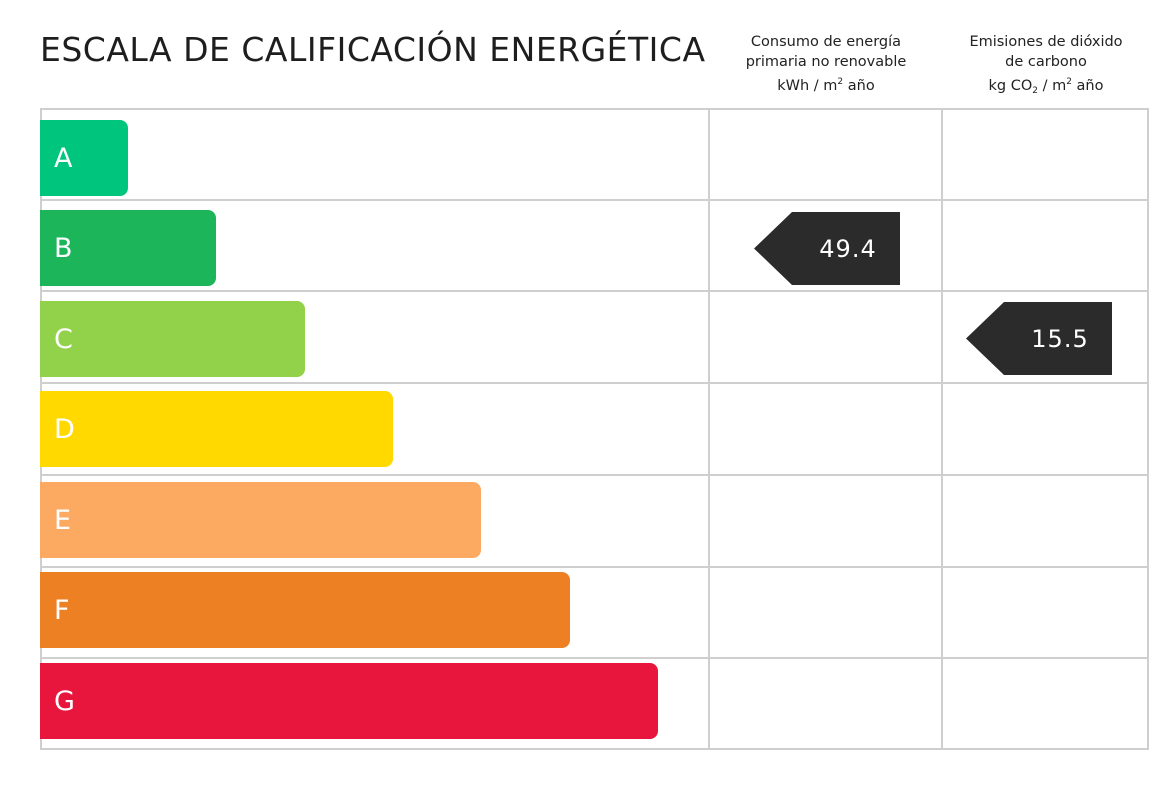  I want to click on grade-band-c: C, so click(172, 339).